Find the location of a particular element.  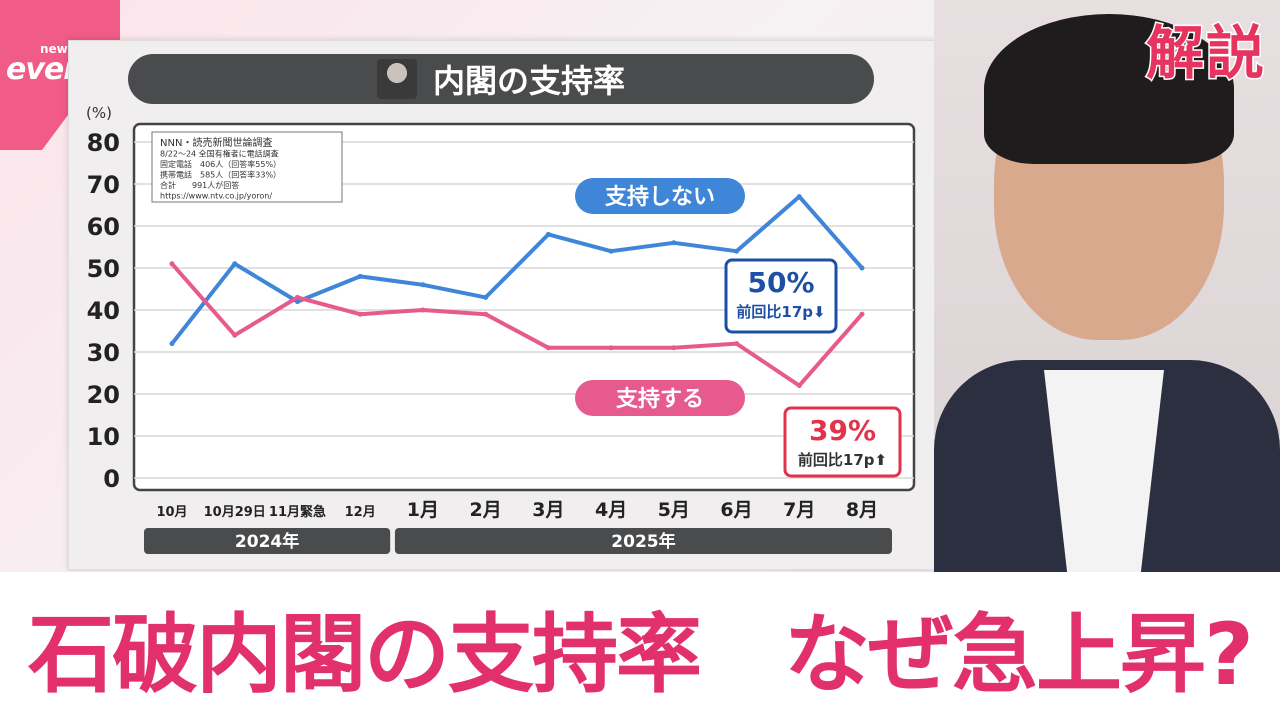

source-line: 合計 991人が回答 is located at coordinates (199, 185).